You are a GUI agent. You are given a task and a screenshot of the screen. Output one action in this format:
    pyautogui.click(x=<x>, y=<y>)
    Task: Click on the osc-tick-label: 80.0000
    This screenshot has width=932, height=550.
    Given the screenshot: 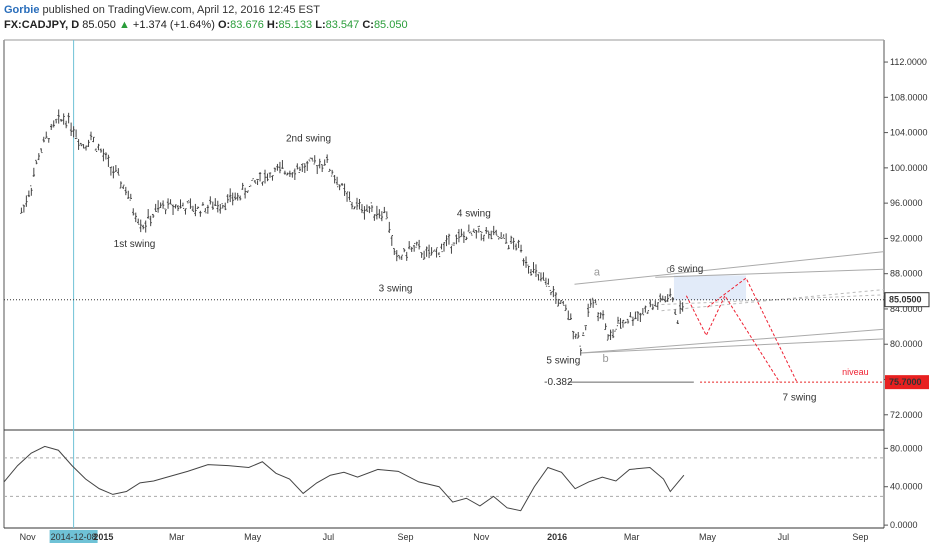 What is the action you would take?
    pyautogui.click(x=906, y=448)
    